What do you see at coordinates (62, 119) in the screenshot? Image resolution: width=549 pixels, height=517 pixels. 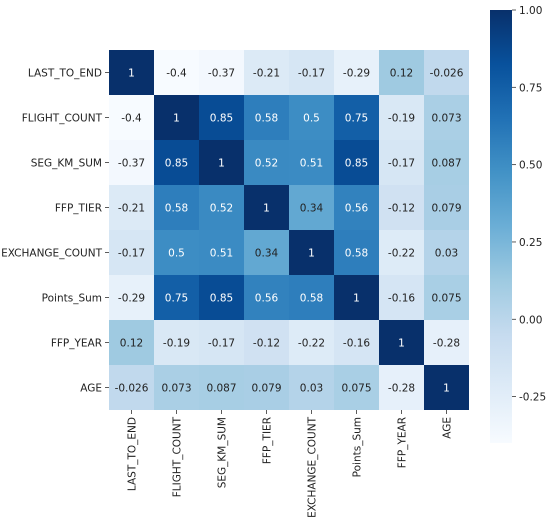 I see `y-tick-label: FLIGHT_COUNT` at bounding box center [62, 119].